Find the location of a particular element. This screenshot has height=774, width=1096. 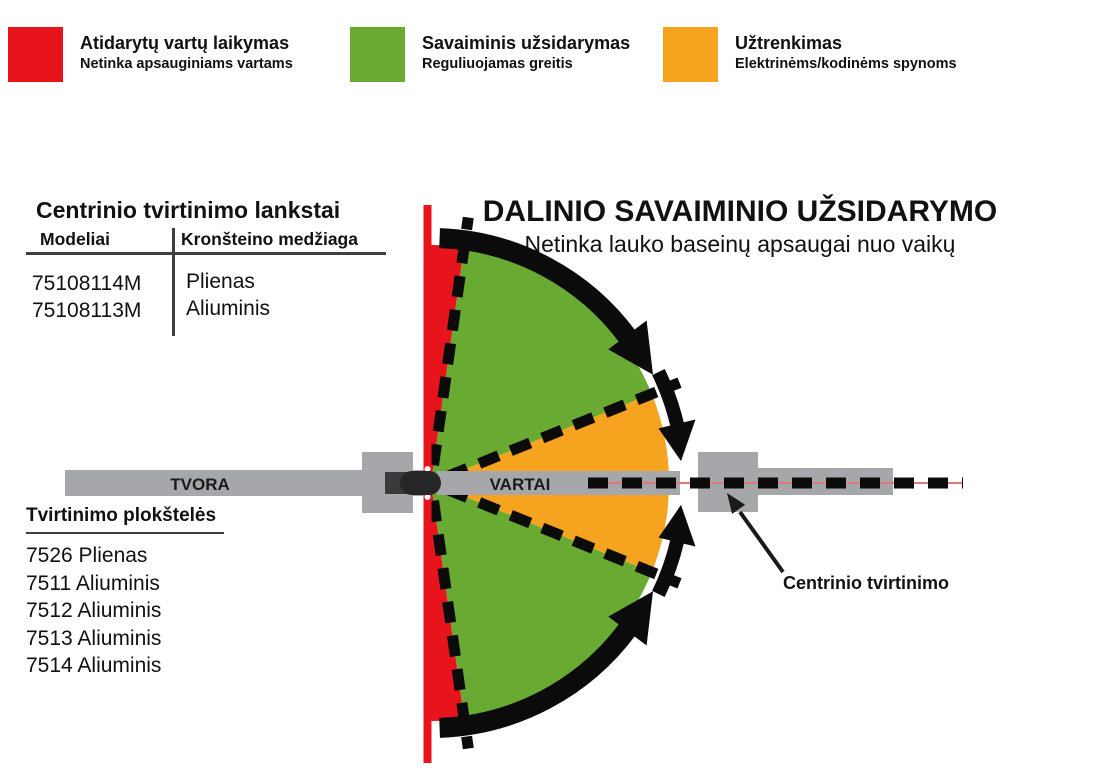

plate-item-3: 7512 Aliuminis is located at coordinates (94, 610).